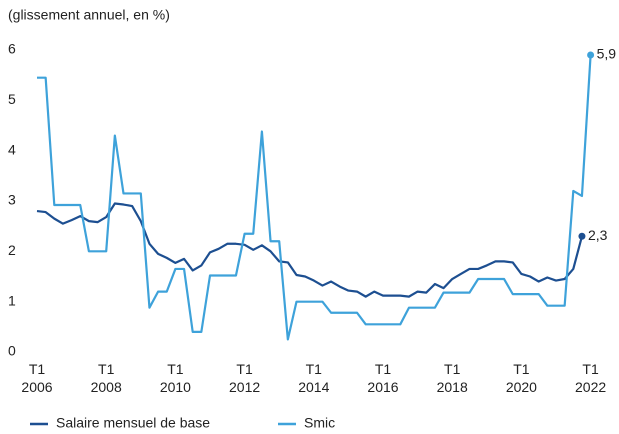 The image size is (619, 434). Describe the element at coordinates (12, 200) in the screenshot. I see `y-tick-label: 3` at that location.